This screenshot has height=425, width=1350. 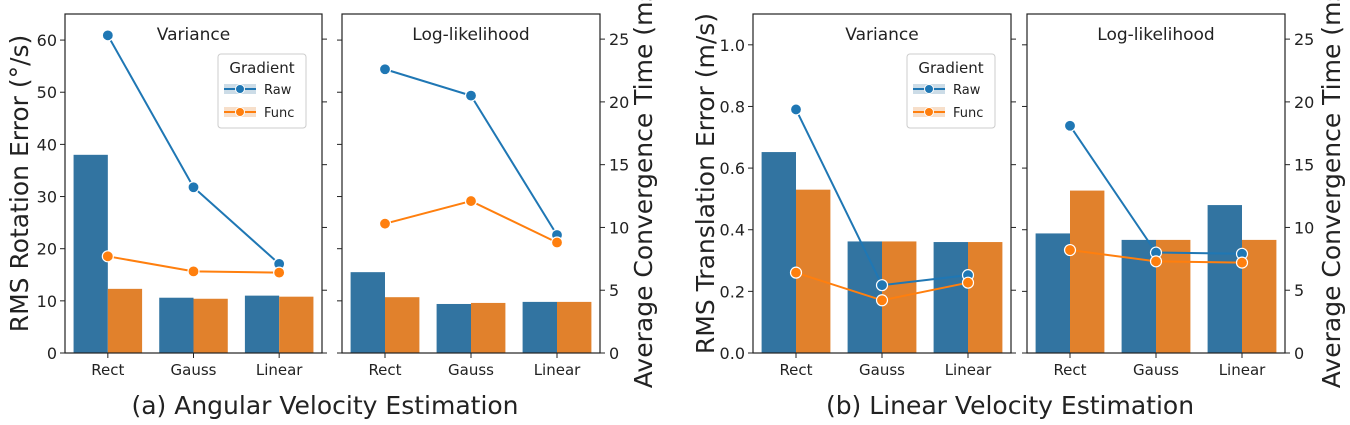 What do you see at coordinates (47, 197) in the screenshot?
I see `left-tick-label: 30` at bounding box center [47, 197].